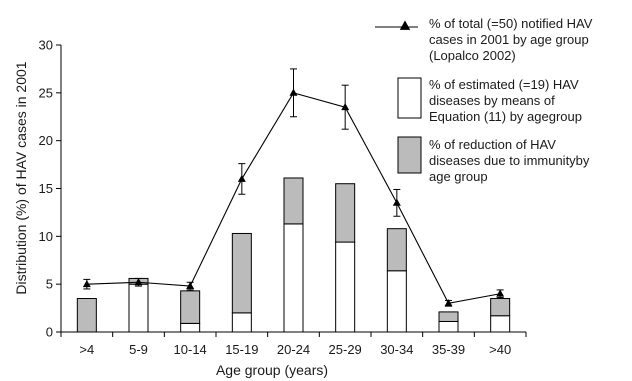 The width and height of the screenshot is (632, 381). Describe the element at coordinates (241, 349) in the screenshot. I see `x-tick-label: 15-19` at that location.